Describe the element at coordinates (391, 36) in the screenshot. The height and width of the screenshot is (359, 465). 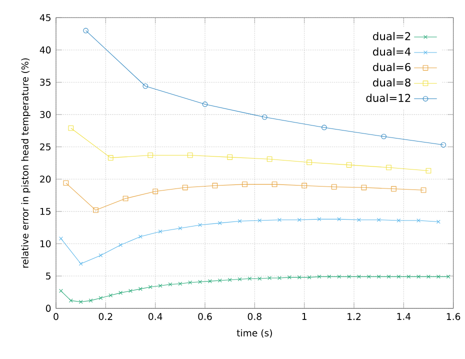
I see `legend-label: dual=2` at that location.